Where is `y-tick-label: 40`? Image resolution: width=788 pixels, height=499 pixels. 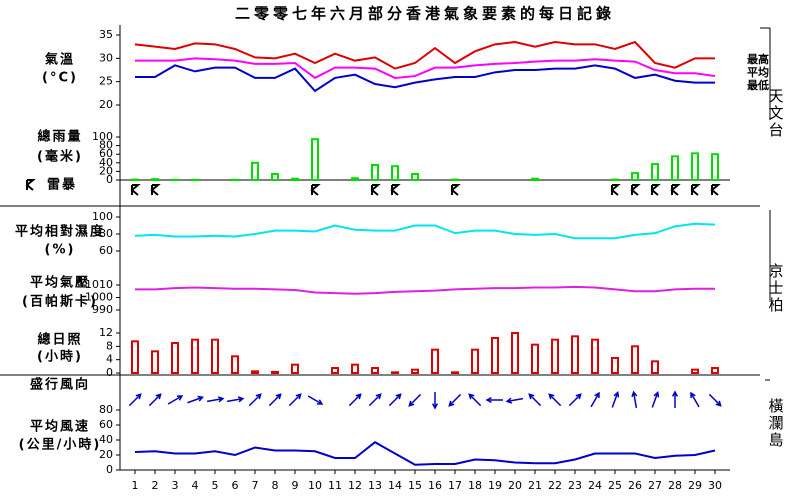
y-tick-label: 40 is located at coordinates (106, 439).